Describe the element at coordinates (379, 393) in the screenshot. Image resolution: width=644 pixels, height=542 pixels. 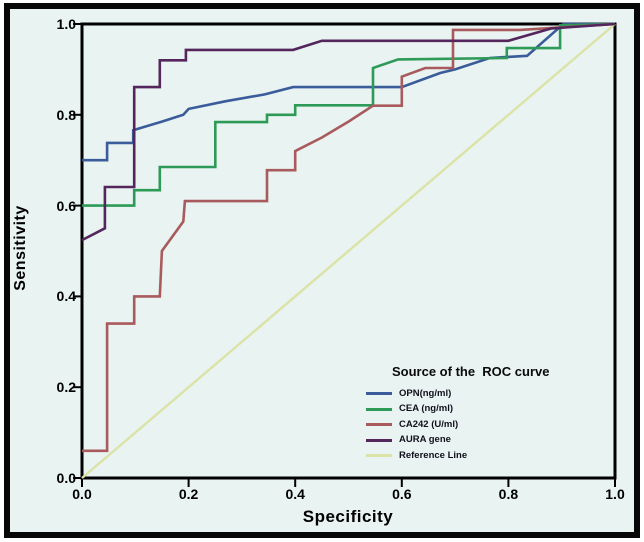
I see `legend-swatch-opn-ng-ml` at that location.